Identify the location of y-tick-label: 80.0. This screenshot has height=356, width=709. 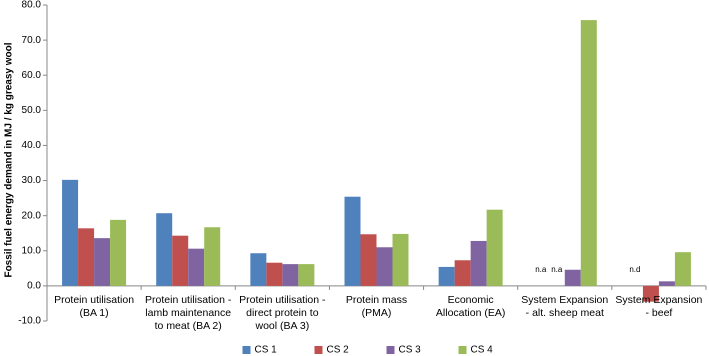
(32, 5).